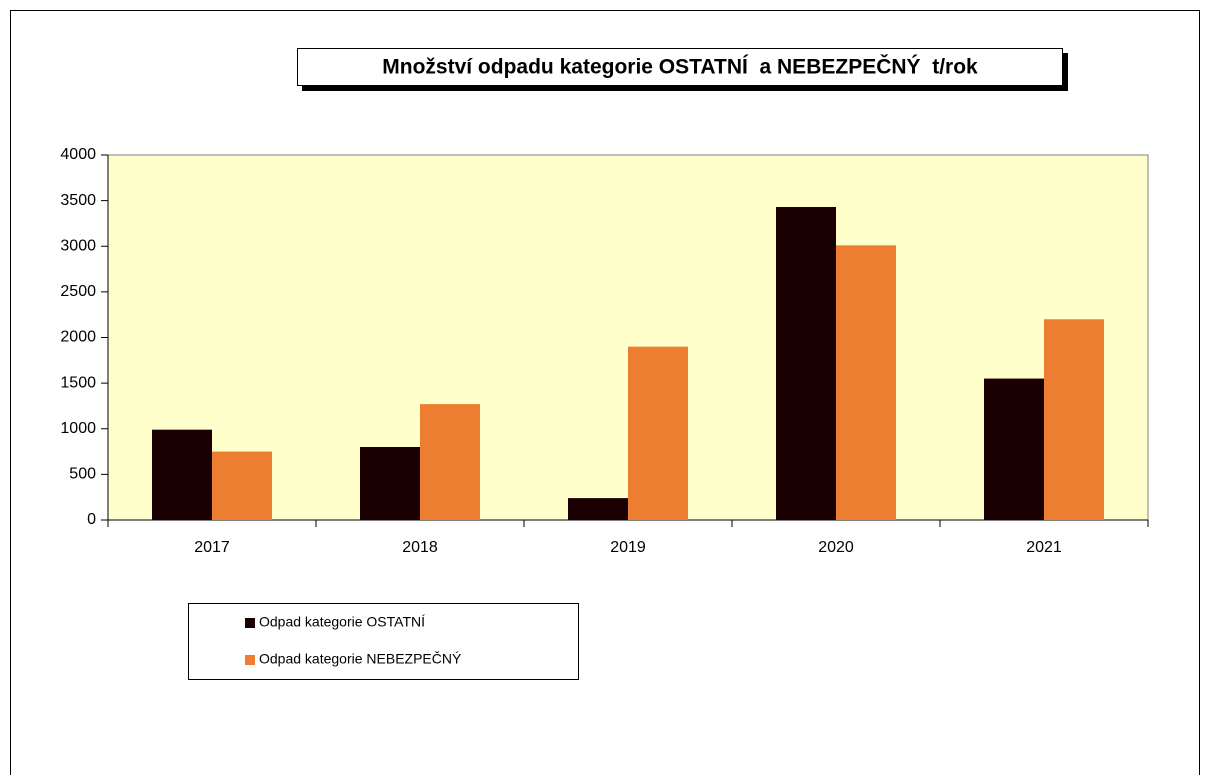  What do you see at coordinates (420, 547) in the screenshot?
I see `x-tick-label: 2018` at bounding box center [420, 547].